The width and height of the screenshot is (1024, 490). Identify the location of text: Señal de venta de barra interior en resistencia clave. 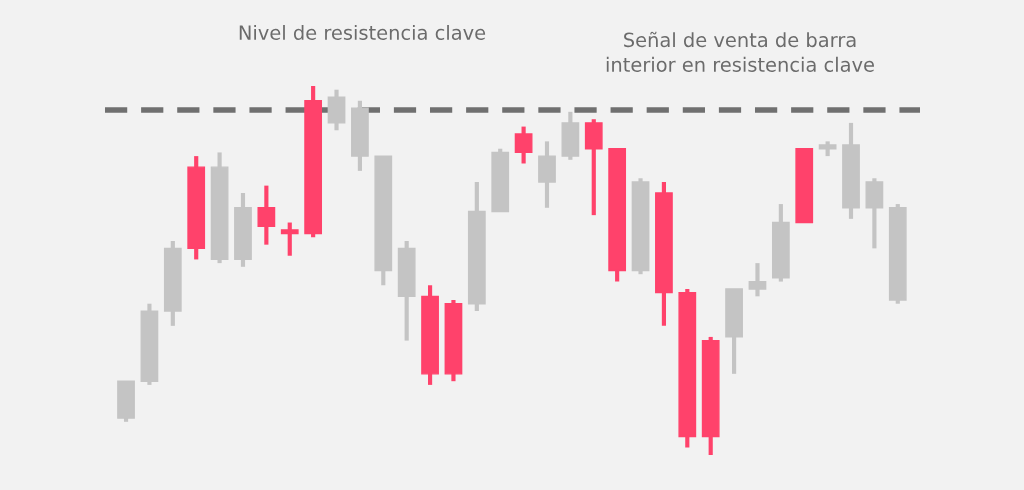
(740, 51).